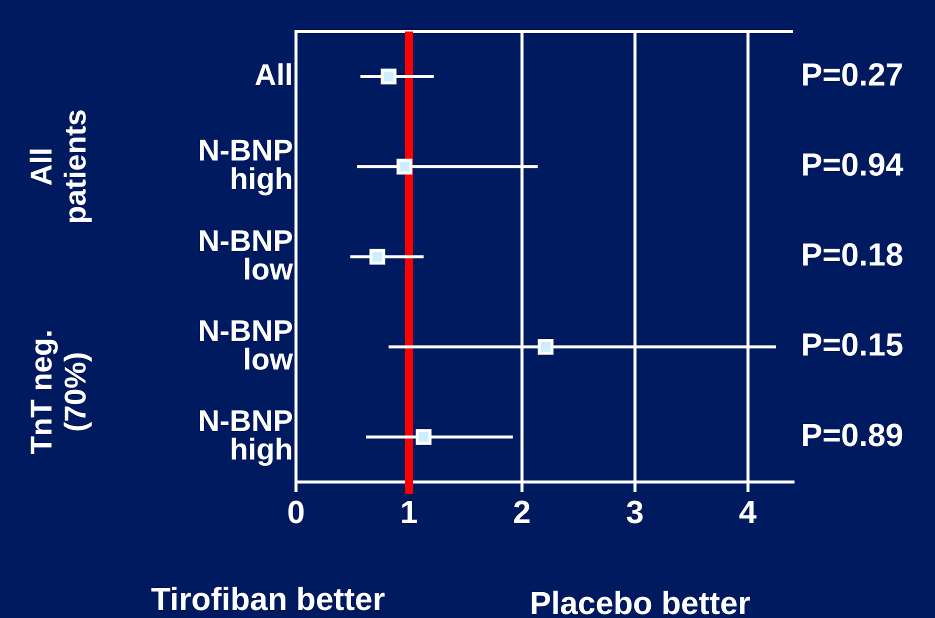  Describe the element at coordinates (58, 166) in the screenshot. I see `text: All patients` at that location.